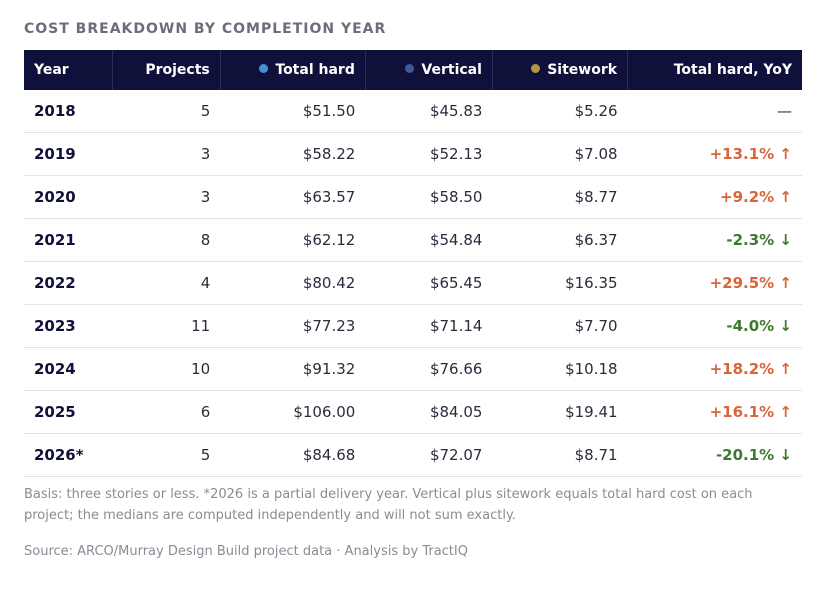  What do you see at coordinates (732, 70) in the screenshot?
I see `column-label: Total hard, YoY` at bounding box center [732, 70].